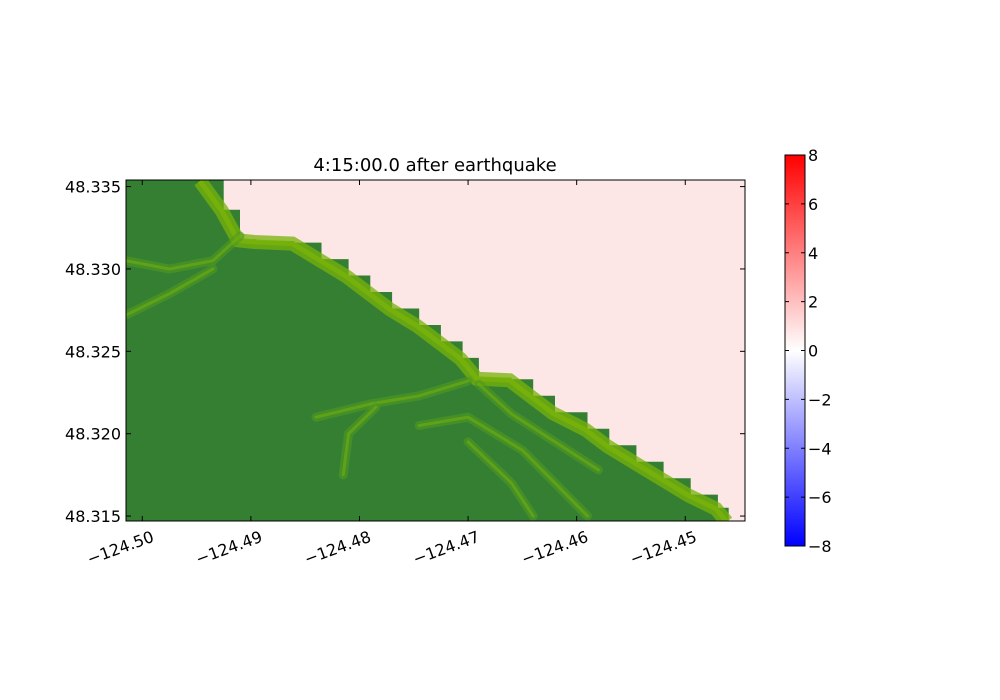 The width and height of the screenshot is (1000, 700). Describe the element at coordinates (229, 548) in the screenshot. I see `x-tick-label: −124.49` at that location.